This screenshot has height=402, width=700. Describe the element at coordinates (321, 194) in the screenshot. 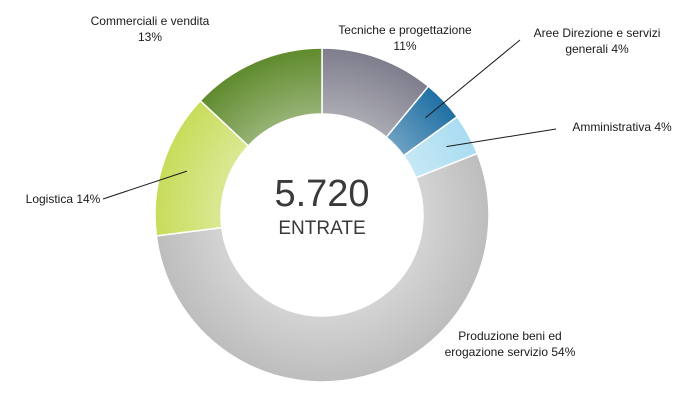

I see `center-total-value: 5.720` at that location.